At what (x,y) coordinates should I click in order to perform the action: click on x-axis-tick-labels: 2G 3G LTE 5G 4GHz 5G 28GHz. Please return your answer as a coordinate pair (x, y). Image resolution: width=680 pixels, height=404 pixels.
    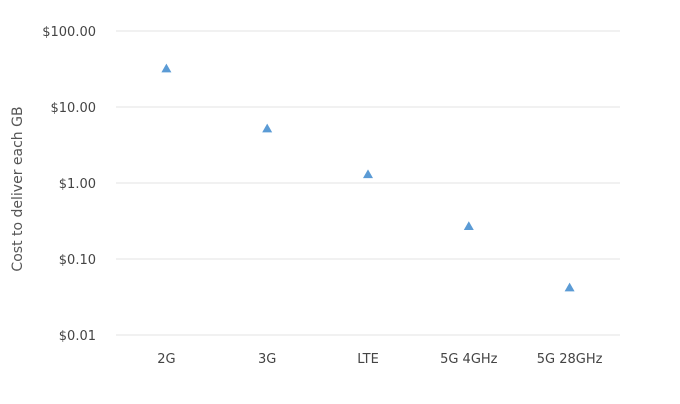
    Looking at the image, I should click on (379, 359).